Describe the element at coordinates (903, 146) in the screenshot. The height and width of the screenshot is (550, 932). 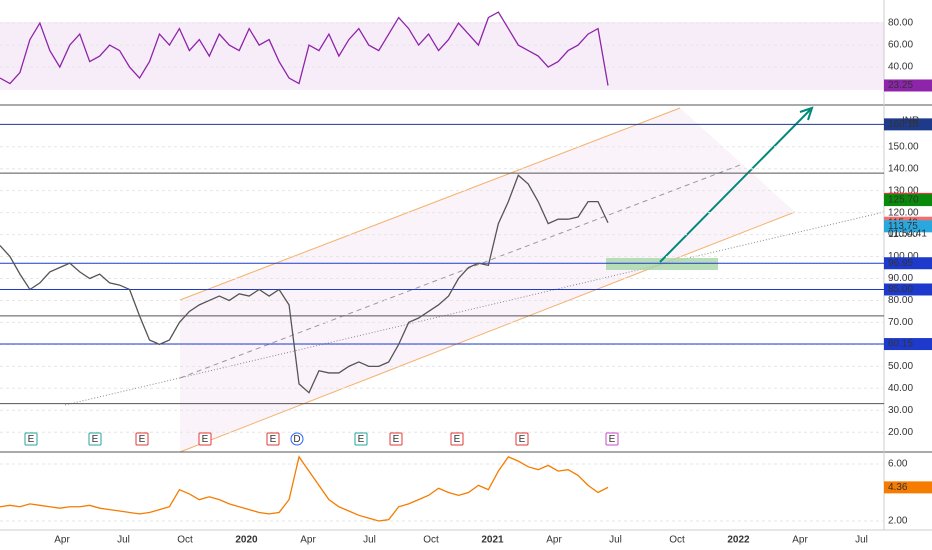
I see `y-tick-label: 150.00` at that location.